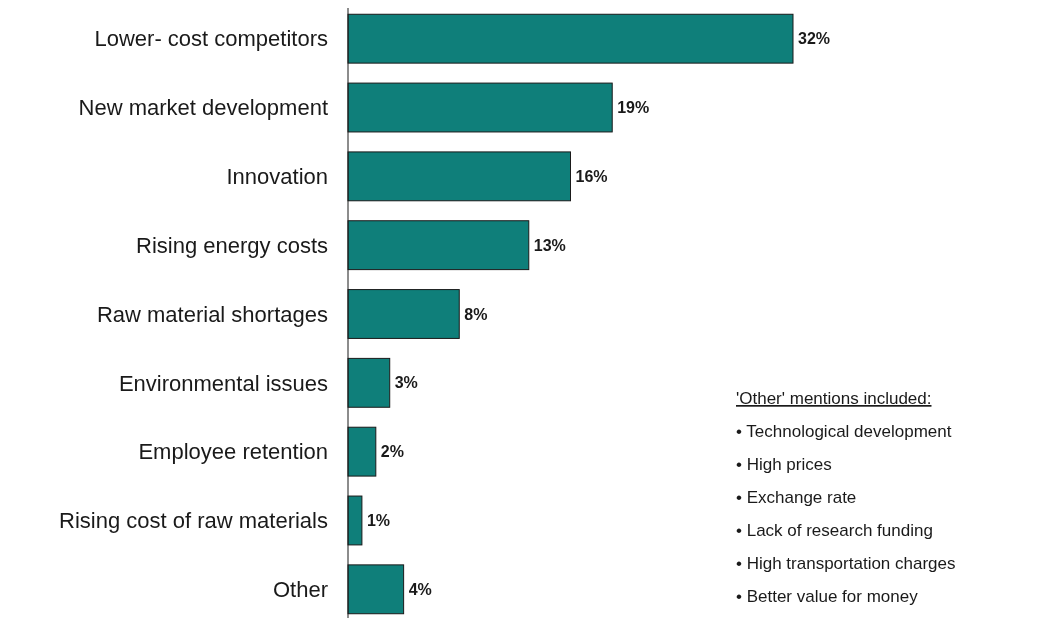  What do you see at coordinates (232, 245) in the screenshot?
I see `y-tick-label: Rising energy costs` at bounding box center [232, 245].